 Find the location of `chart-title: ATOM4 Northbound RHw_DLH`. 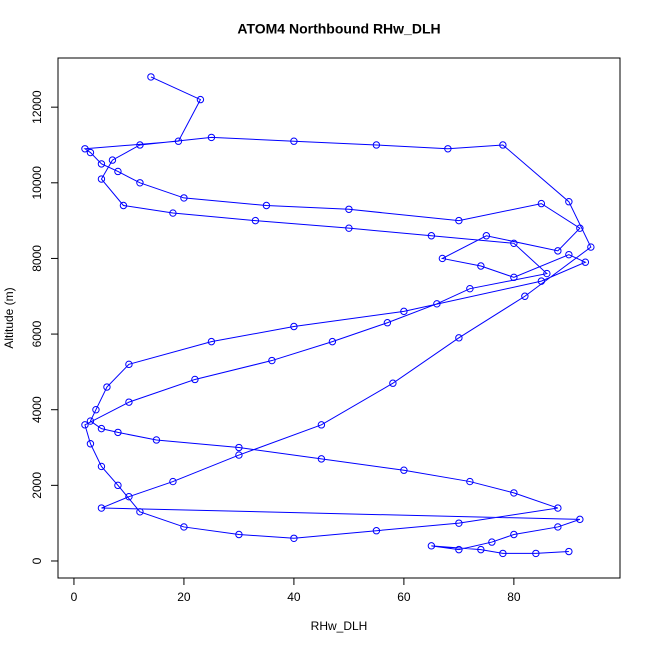

chart-title: ATOM4 Northbound RHw_DLH is located at coordinates (338, 29).